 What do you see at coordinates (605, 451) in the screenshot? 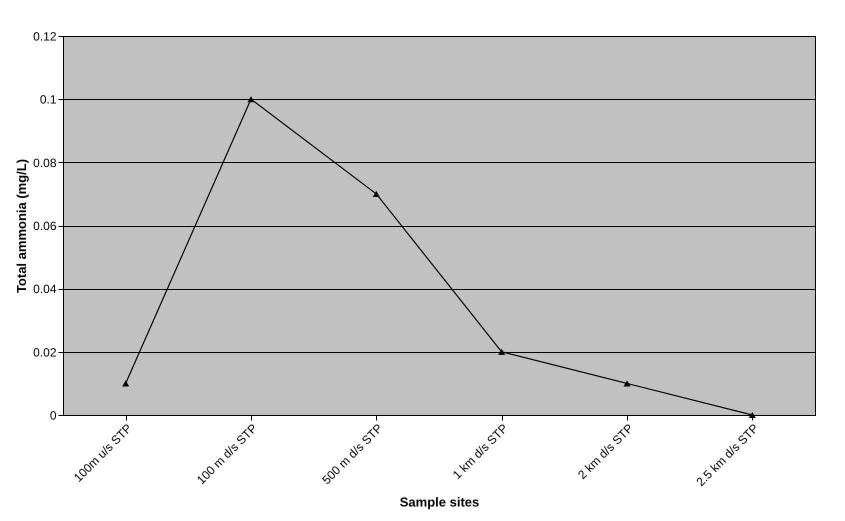
I see `x-tick-label: 2 km d/s STP` at bounding box center [605, 451].